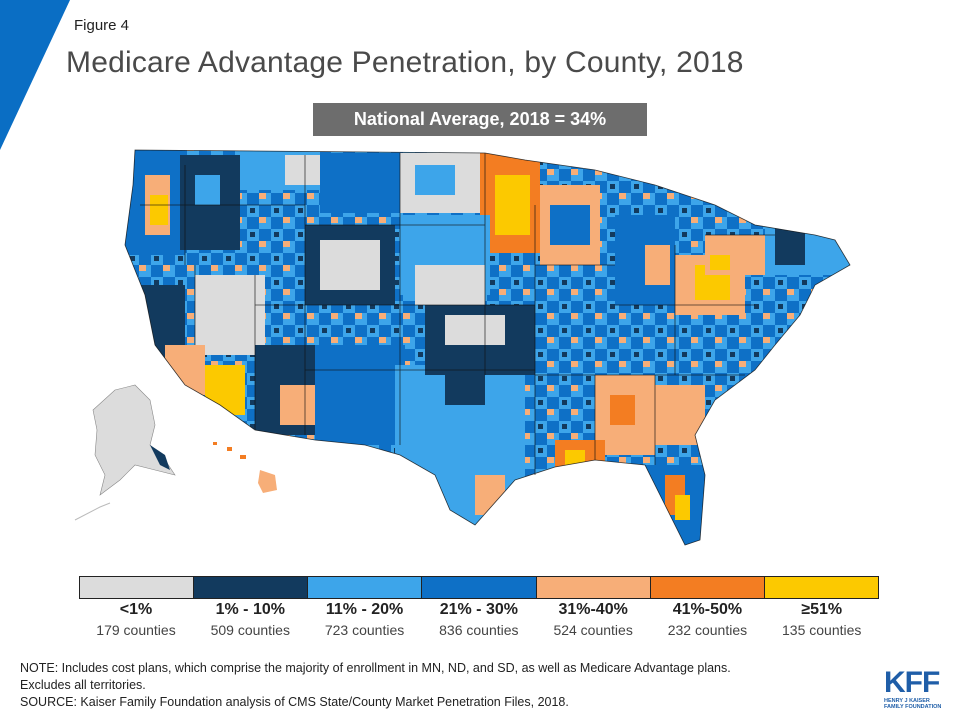  What do you see at coordinates (912, 682) in the screenshot?
I see `kff-logo-letters: KFF` at bounding box center [912, 682].